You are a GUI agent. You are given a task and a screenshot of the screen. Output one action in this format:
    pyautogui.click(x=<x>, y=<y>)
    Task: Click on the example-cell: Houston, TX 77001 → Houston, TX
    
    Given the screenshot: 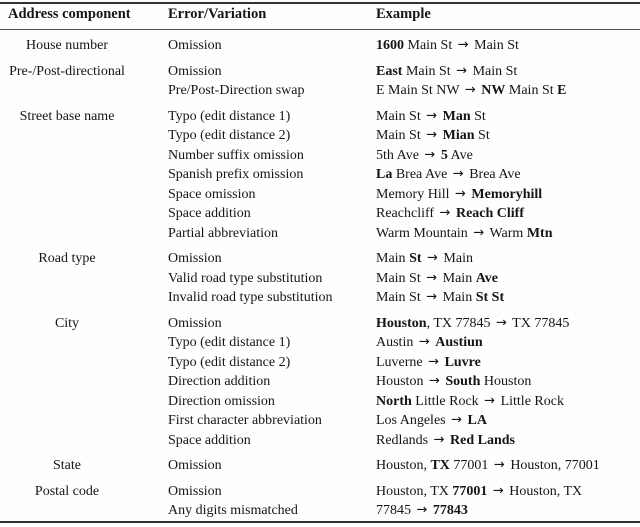 What is the action you would take?
    pyautogui.click(x=479, y=491)
    